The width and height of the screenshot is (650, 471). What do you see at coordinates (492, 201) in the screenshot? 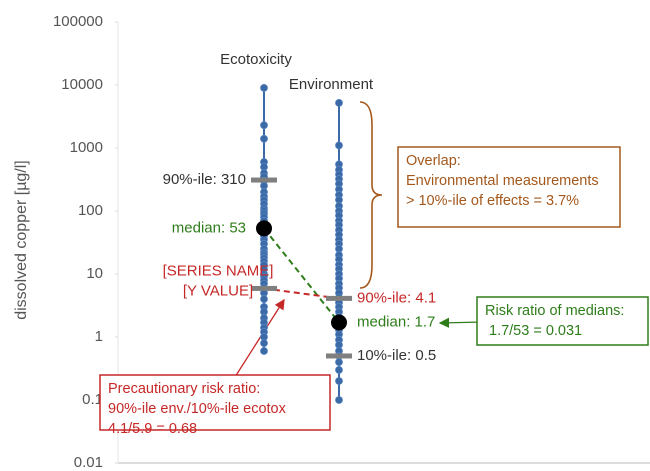
I see `annotation-text: > 10%-ile of effects = 3.7%` at bounding box center [492, 201].